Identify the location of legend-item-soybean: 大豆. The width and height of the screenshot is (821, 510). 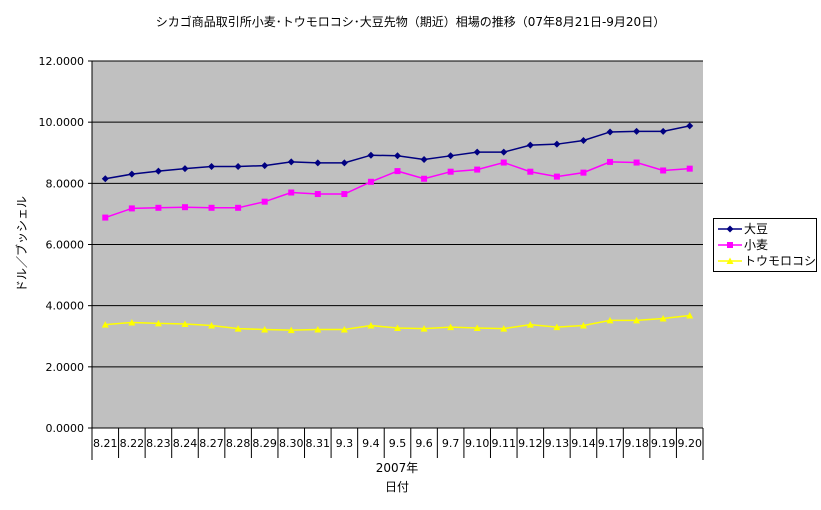
(767, 229).